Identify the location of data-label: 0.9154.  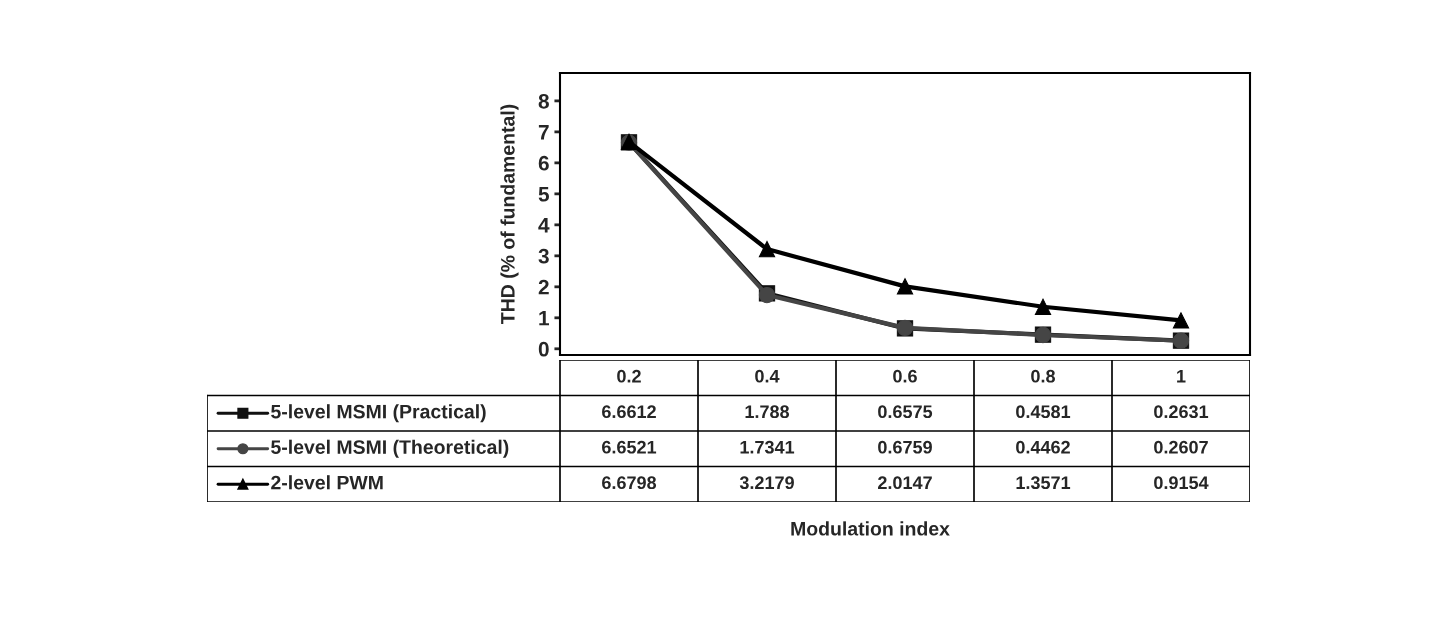
(1181, 483).